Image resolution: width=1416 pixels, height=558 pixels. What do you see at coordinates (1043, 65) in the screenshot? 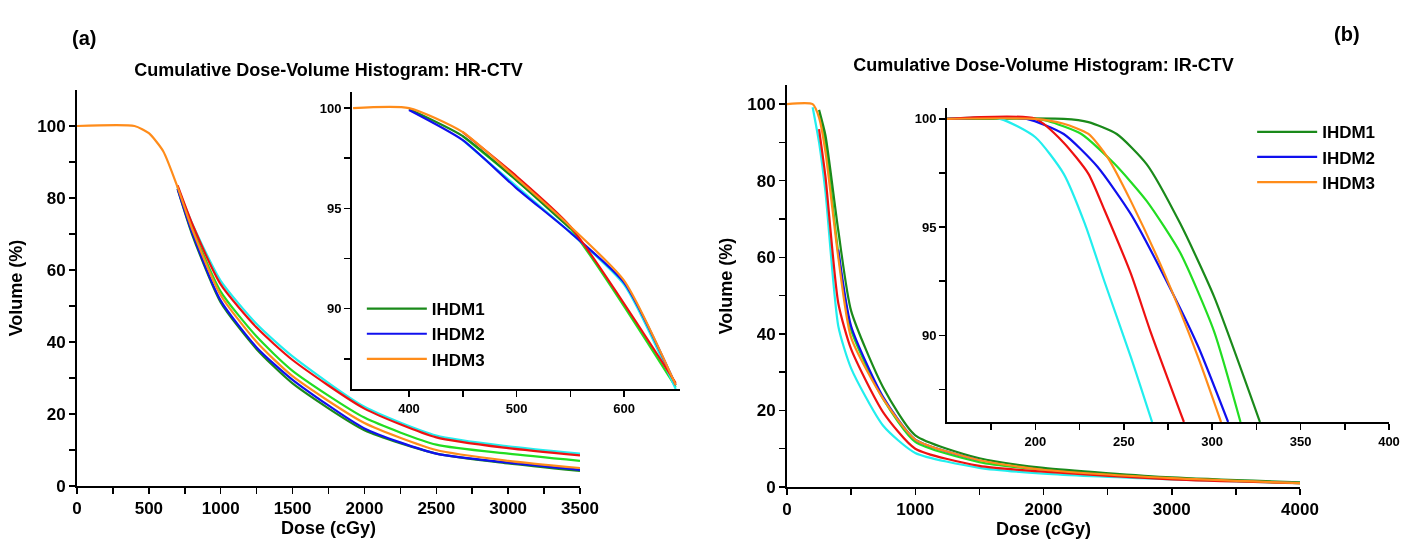
I see `chart-title: Cumulative Dose-Volume Histogram: IR-CTV` at bounding box center [1043, 65].